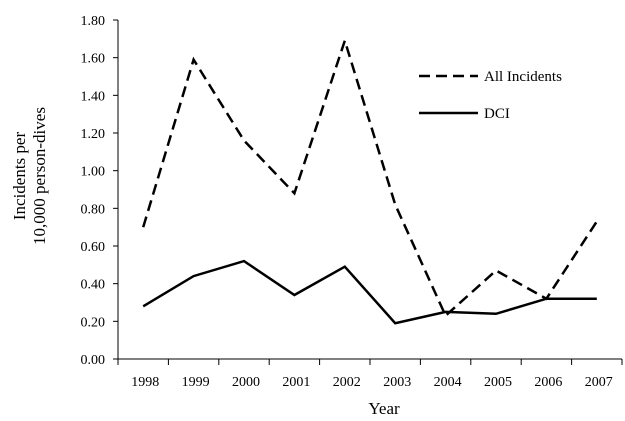  What do you see at coordinates (397, 382) in the screenshot?
I see `x-tick-label: 2003` at bounding box center [397, 382].